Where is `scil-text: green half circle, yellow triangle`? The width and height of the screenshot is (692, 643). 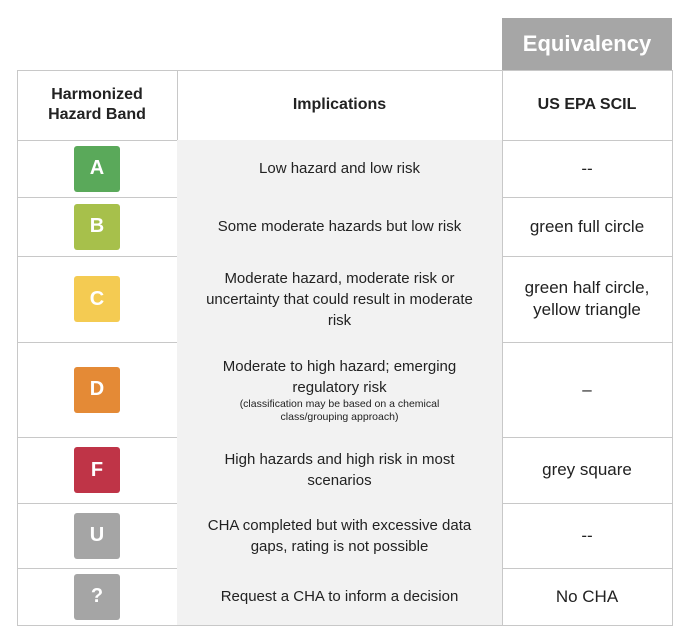 scil-text: green half circle, yellow triangle is located at coordinates (587, 298).